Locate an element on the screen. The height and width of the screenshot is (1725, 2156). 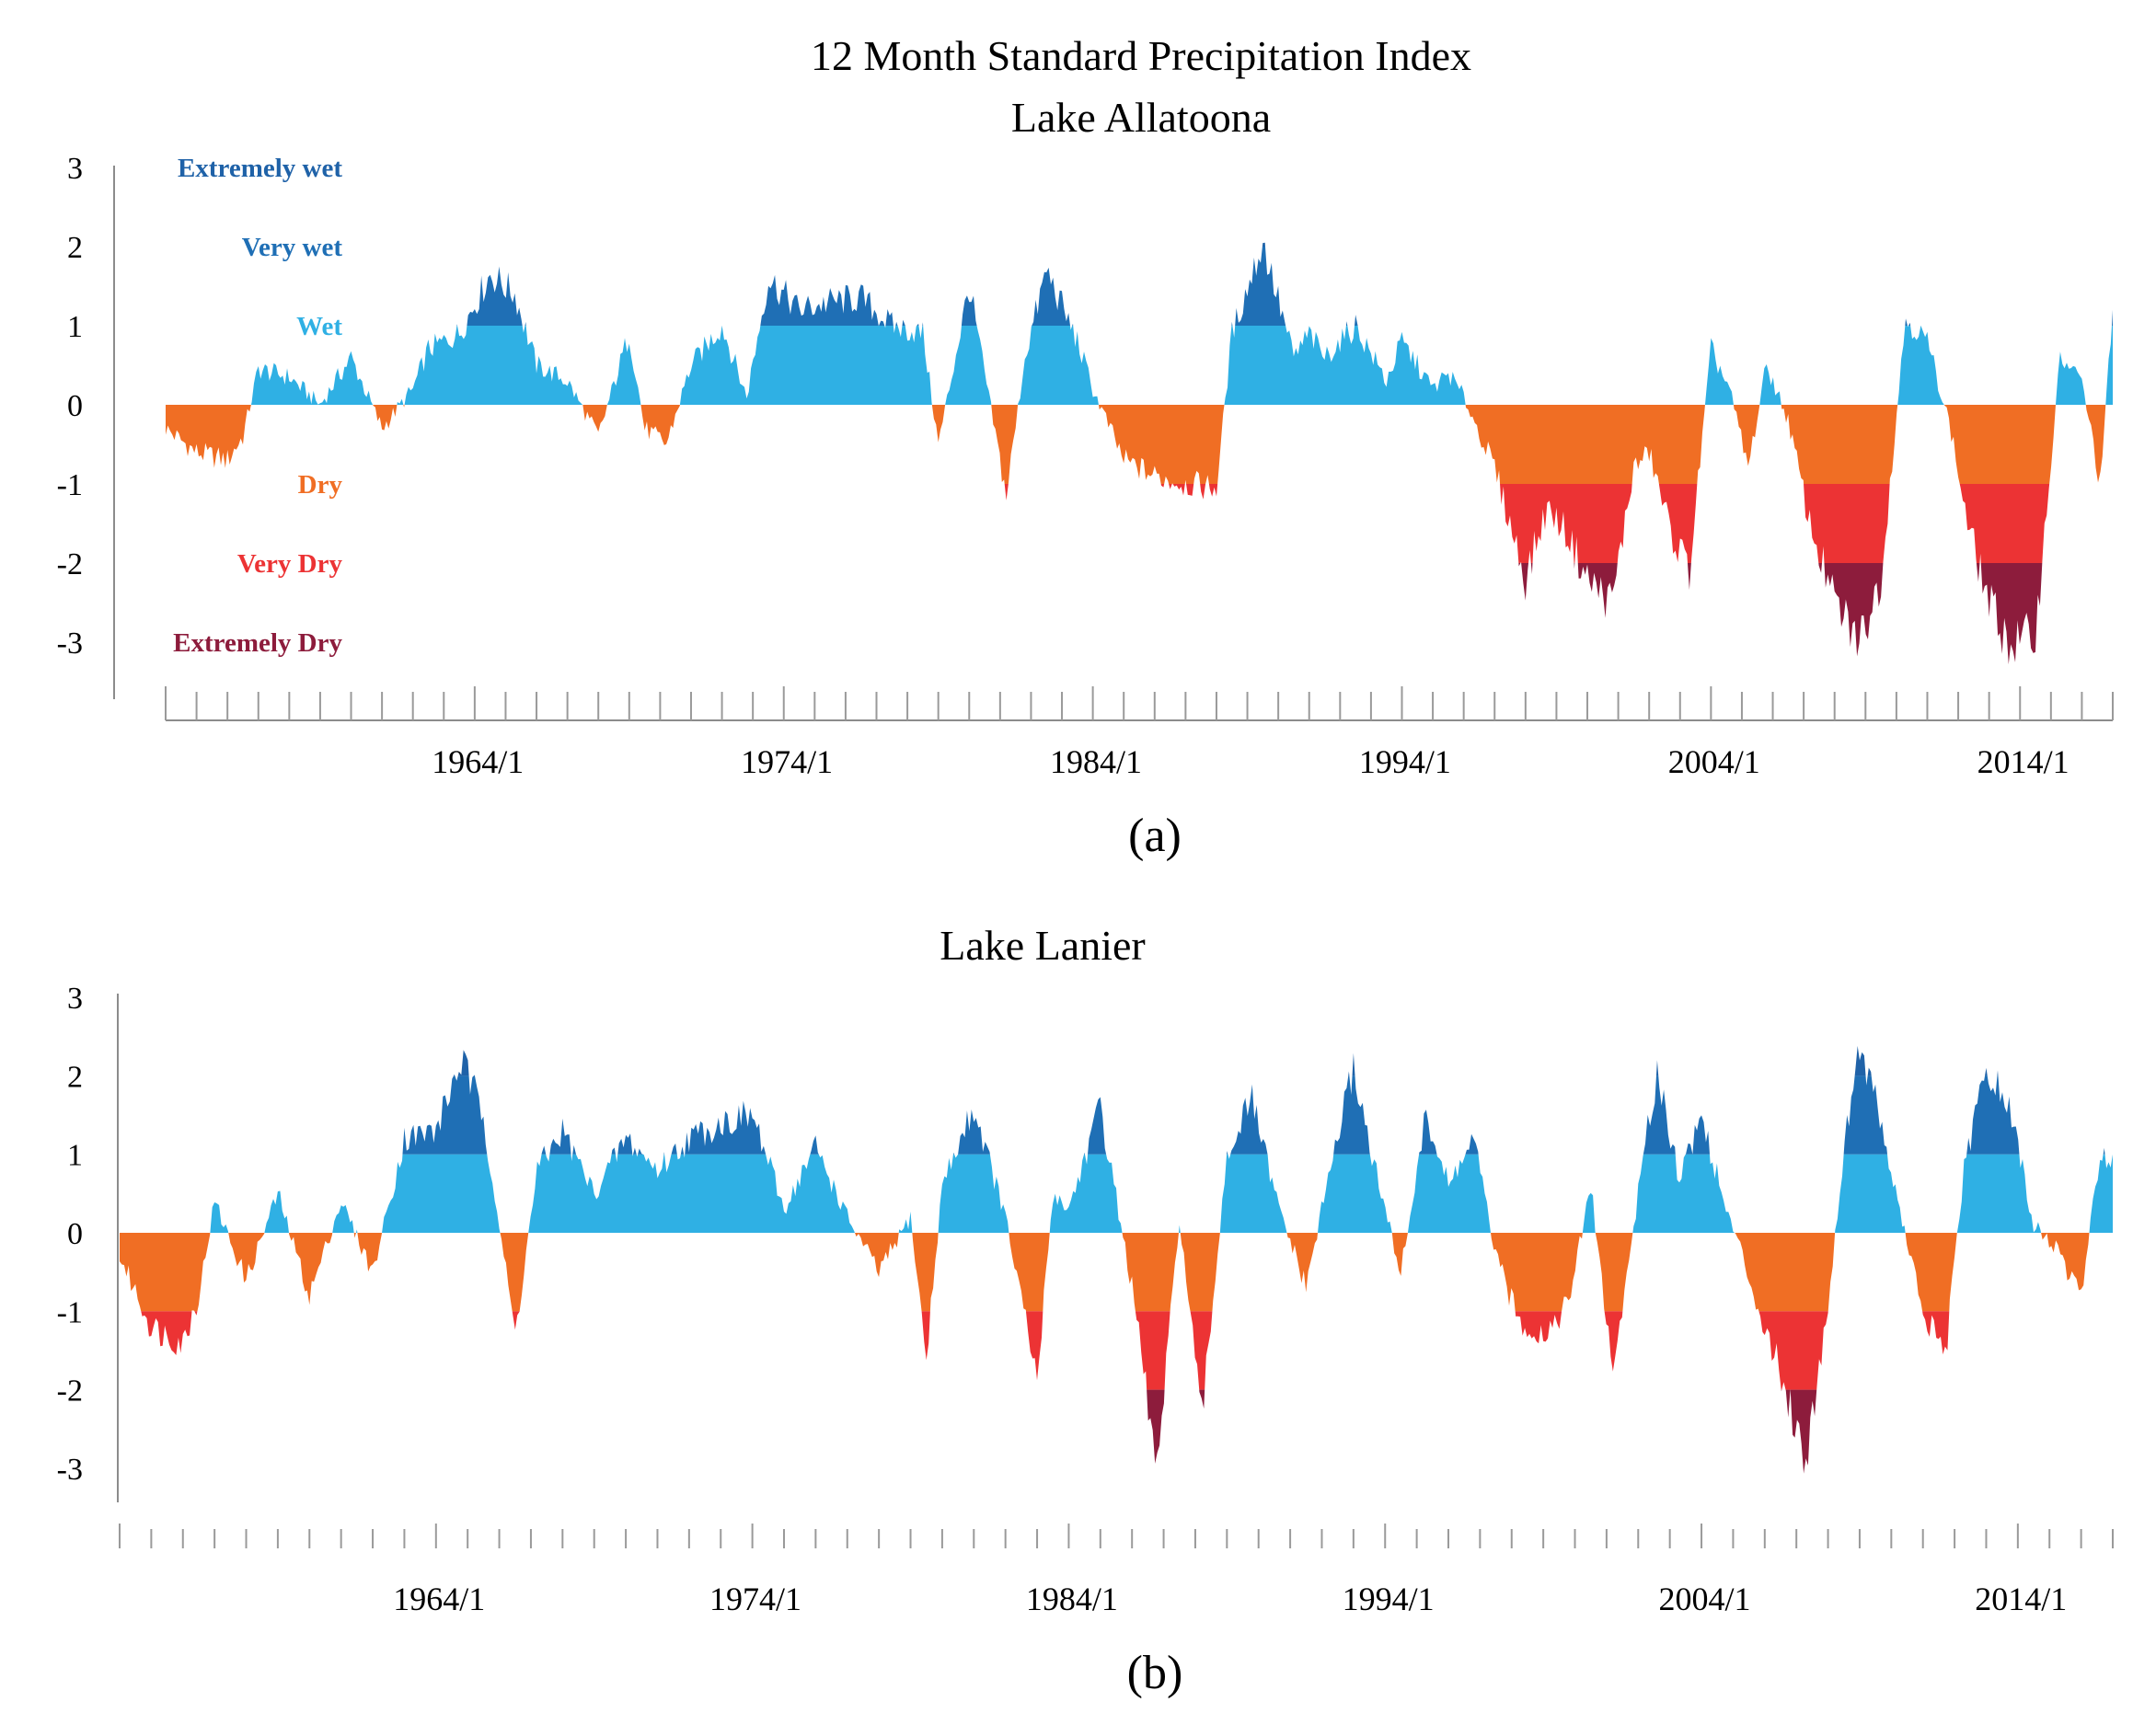
category-label: Dry is located at coordinates (320, 485).